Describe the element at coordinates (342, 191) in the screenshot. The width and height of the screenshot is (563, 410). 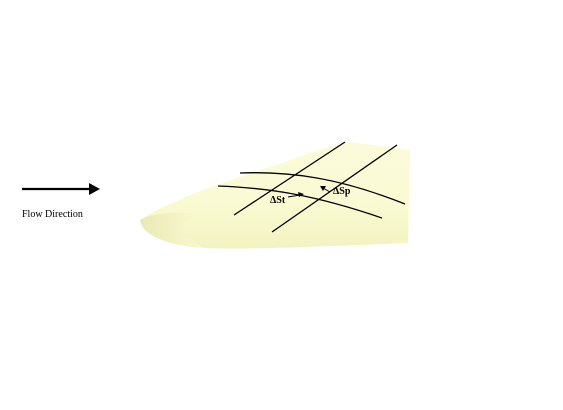
I see `delta-sp-label: ΔSp` at that location.